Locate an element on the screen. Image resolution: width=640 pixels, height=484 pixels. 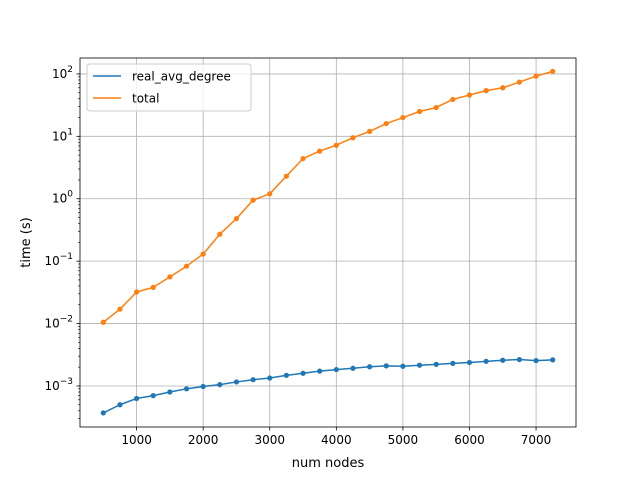
y-tick-label: 10⁻² is located at coordinates (58, 323).